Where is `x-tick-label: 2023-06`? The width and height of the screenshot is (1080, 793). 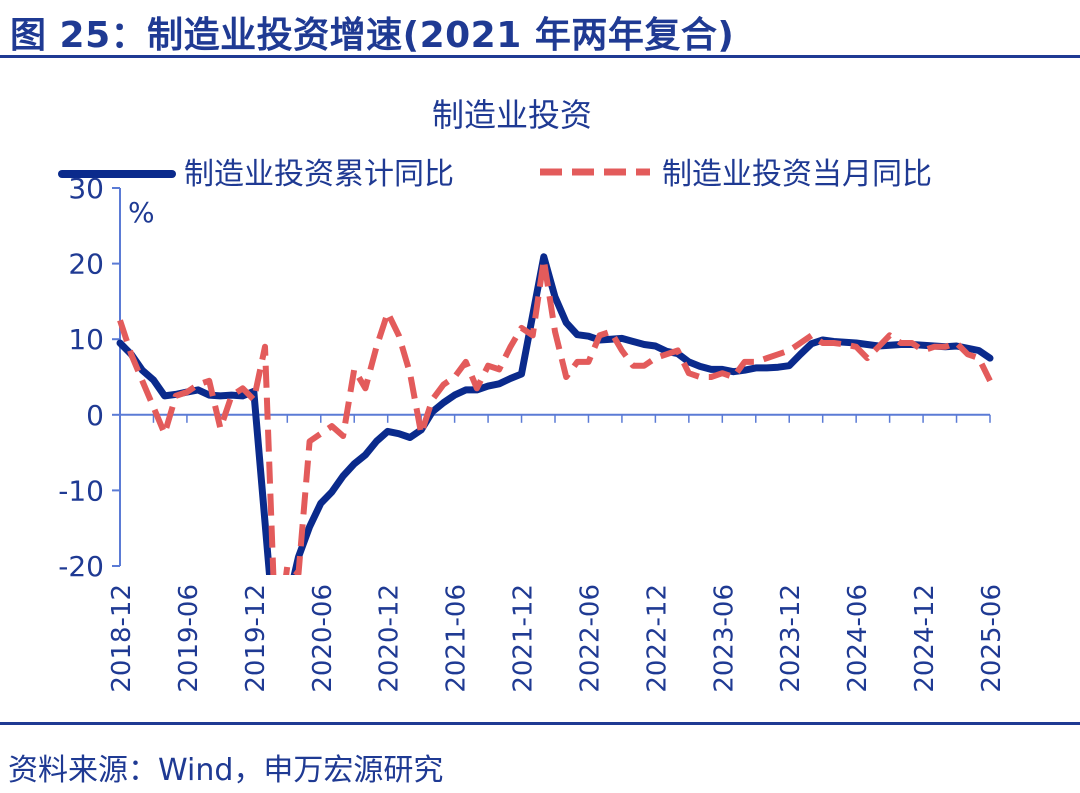
x-tick-label: 2023-06 is located at coordinates (724, 638).